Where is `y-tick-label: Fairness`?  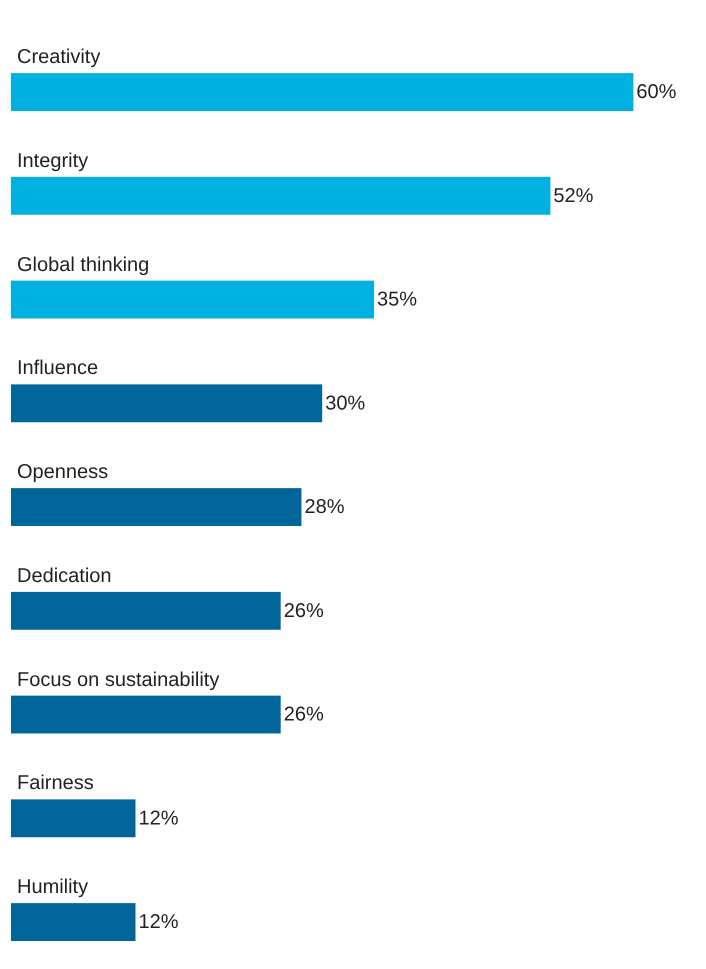 y-tick-label: Fairness is located at coordinates (55, 783).